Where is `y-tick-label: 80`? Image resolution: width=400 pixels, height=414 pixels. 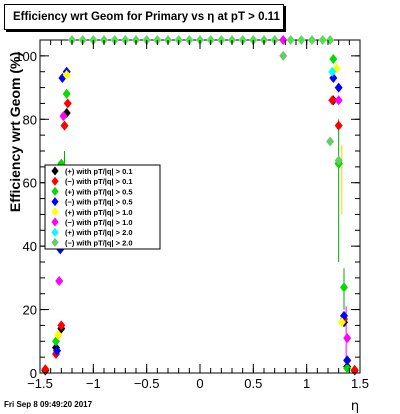
y-tick-label: 80 is located at coordinates (30, 119).